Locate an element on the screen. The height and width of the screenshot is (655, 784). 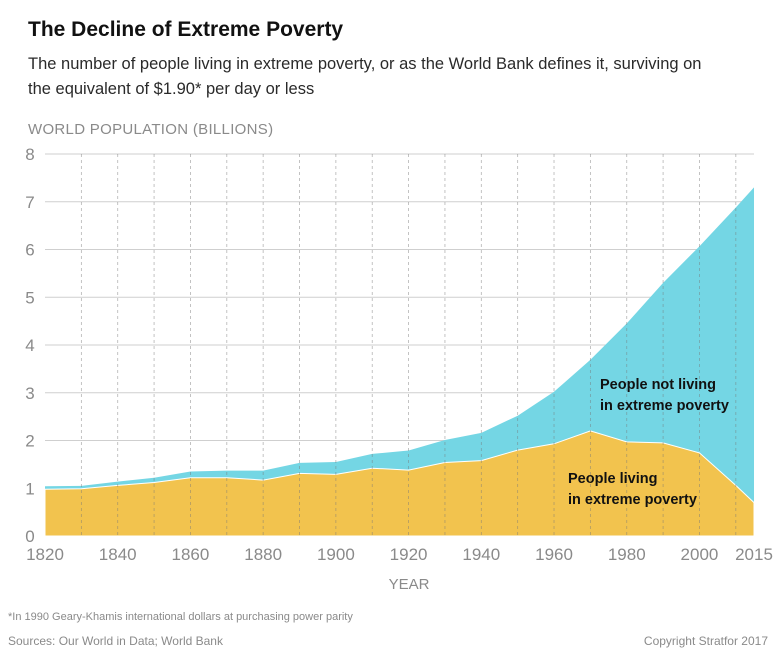
x-tick-label: 1840 is located at coordinates (118, 554).